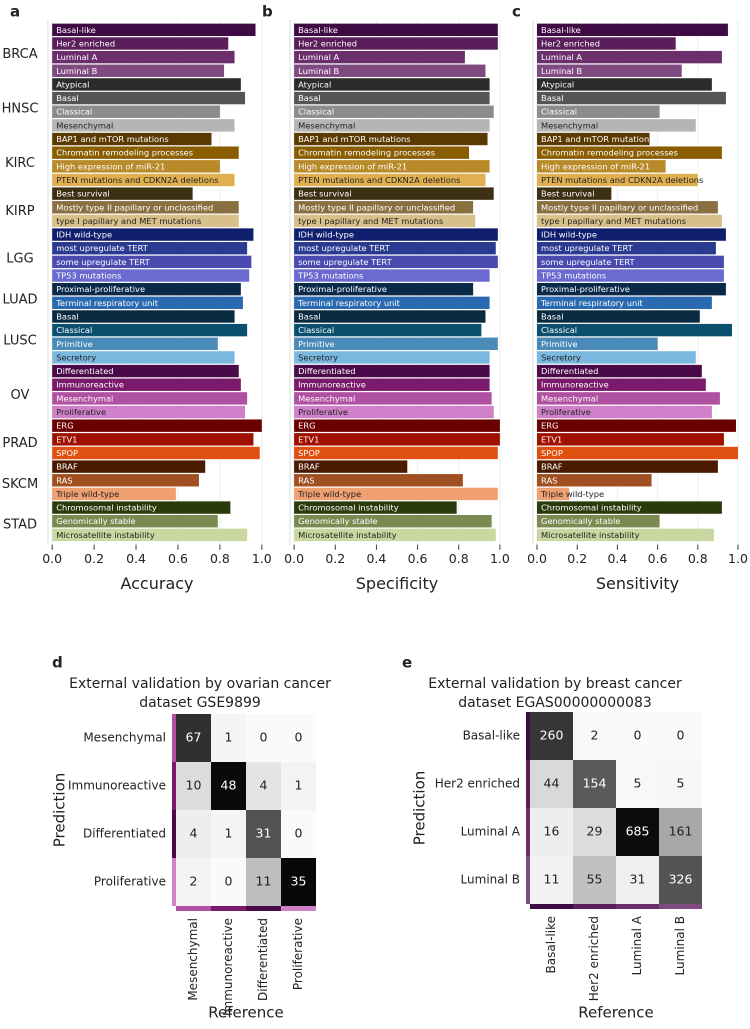 This screenshot has width=750, height=1029. Describe the element at coordinates (74, 112) in the screenshot. I see `bar-label: Classical` at that location.